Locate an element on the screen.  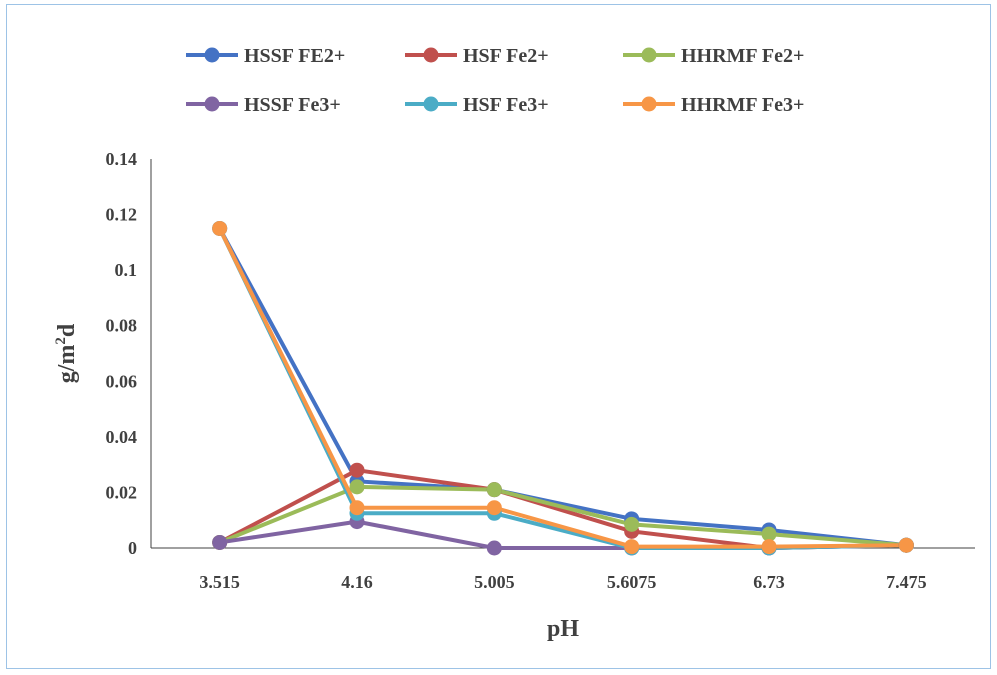
series-line is located at coordinates (562, 516).